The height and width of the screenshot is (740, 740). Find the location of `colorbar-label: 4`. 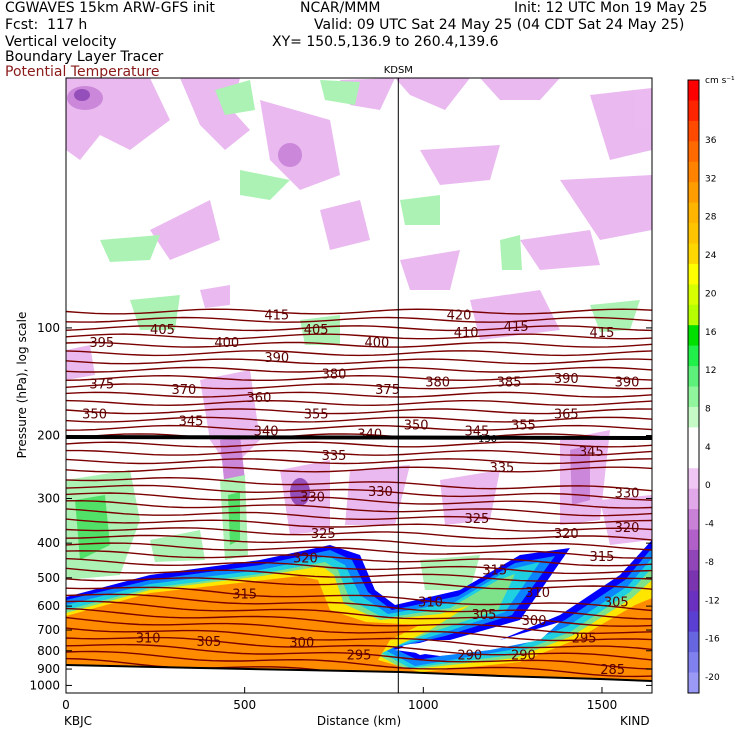

colorbar-label: 4 is located at coordinates (708, 448).